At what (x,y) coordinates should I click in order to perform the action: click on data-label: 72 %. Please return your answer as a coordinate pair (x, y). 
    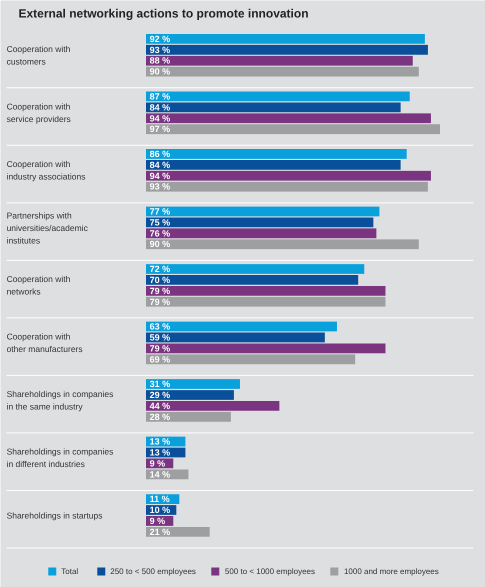
    Looking at the image, I should click on (160, 269).